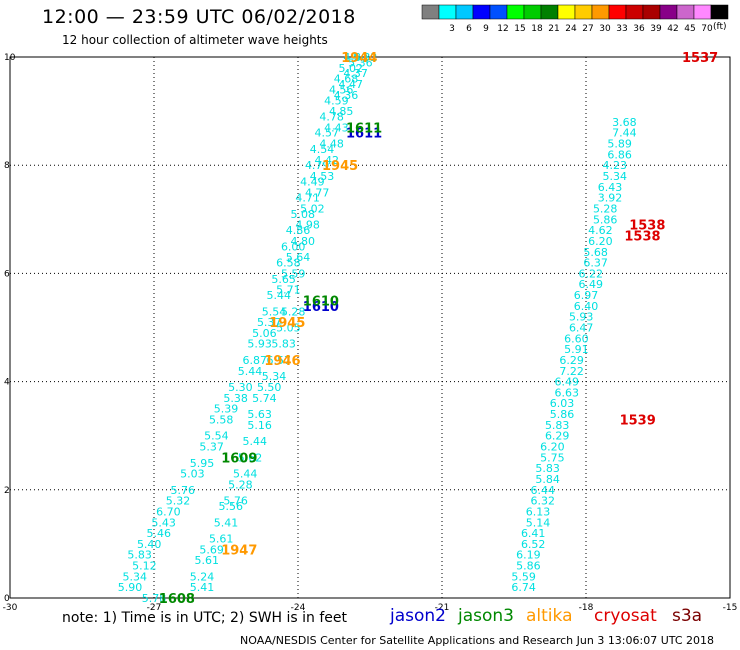 This screenshot has width=740, height=650. What do you see at coordinates (355, 57) in the screenshot?
I see `wave-height-value: 4.80` at bounding box center [355, 57].